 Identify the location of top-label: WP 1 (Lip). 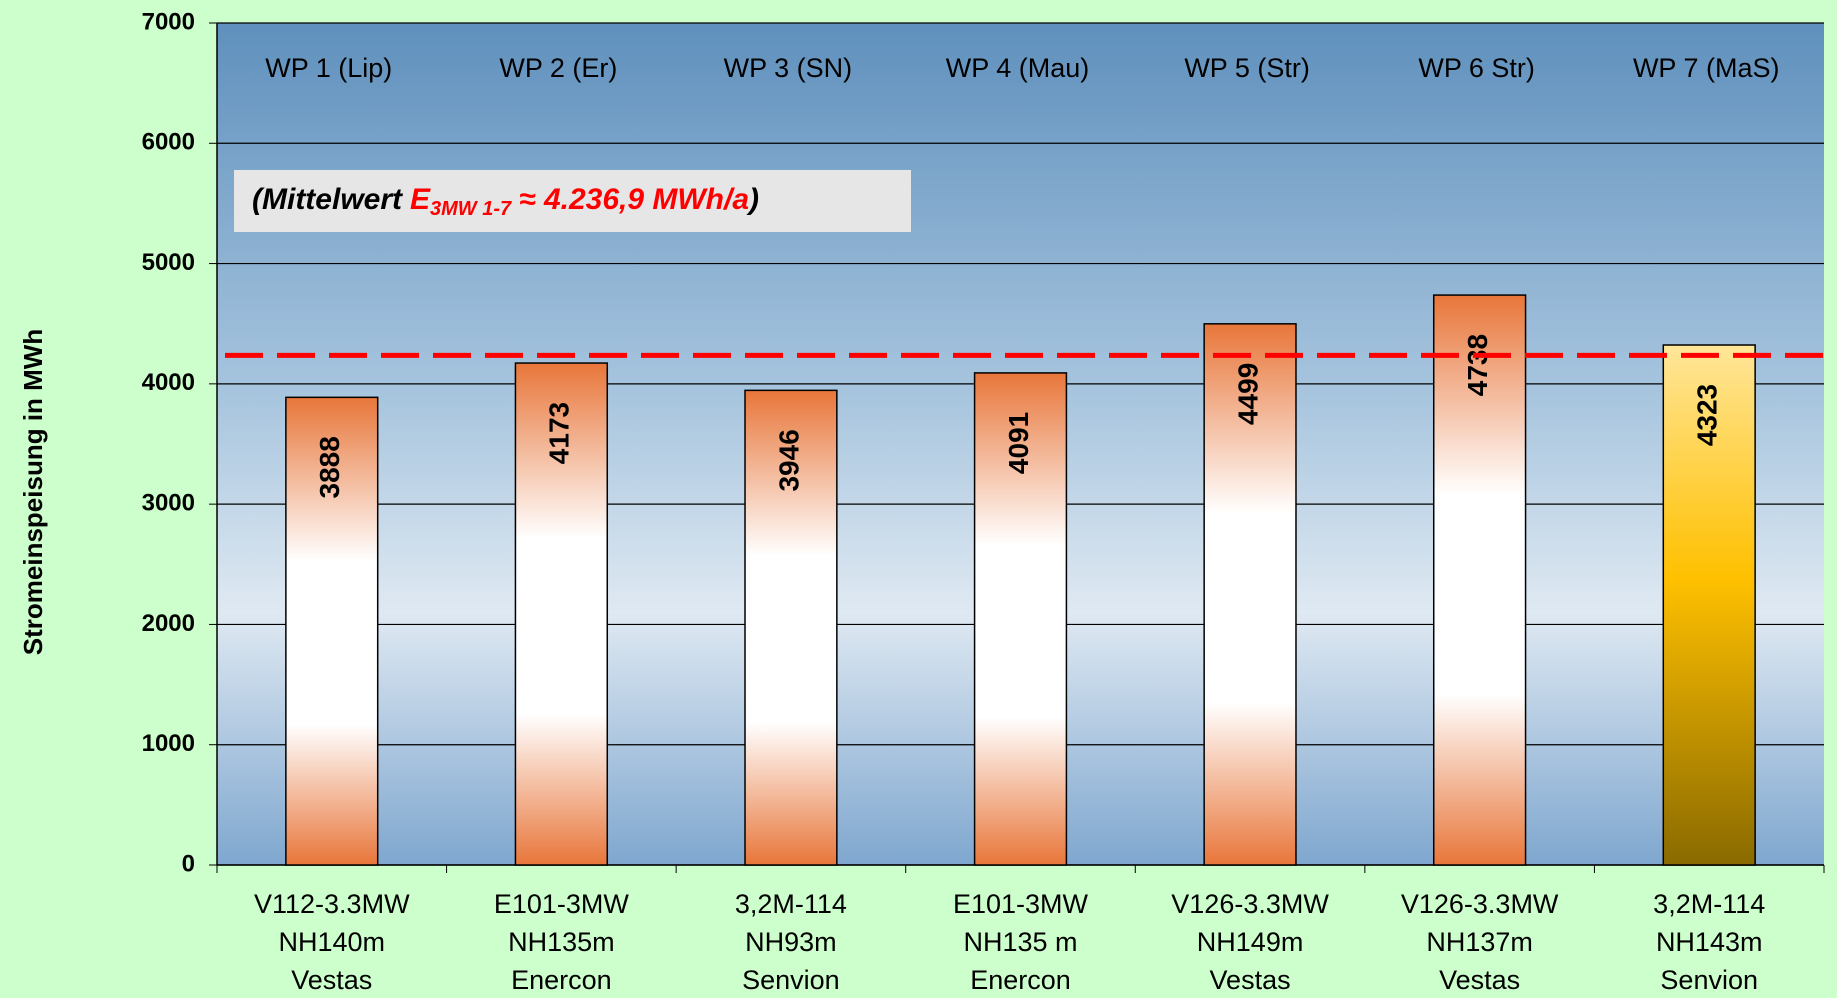
(328, 68).